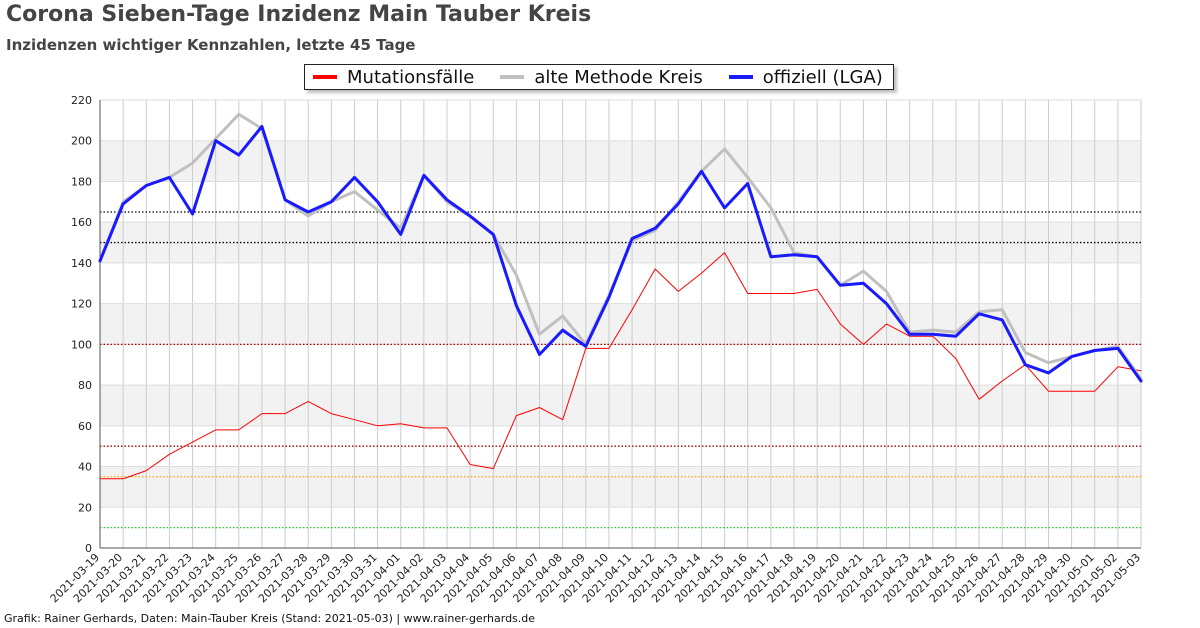  Describe the element at coordinates (740, 77) in the screenshot. I see `legend-swatch-official` at that location.